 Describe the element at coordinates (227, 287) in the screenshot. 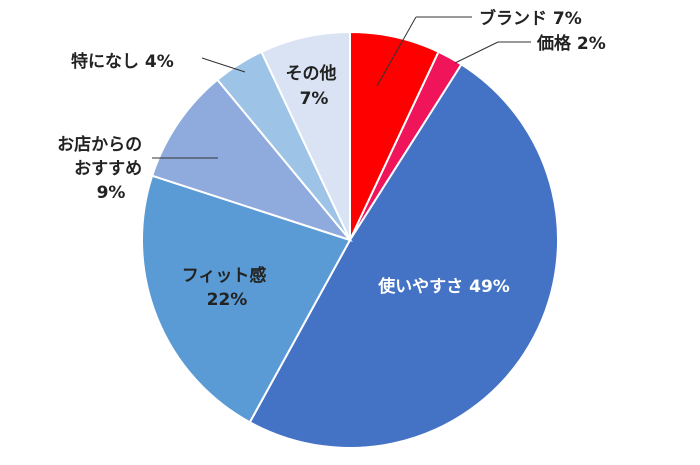

I see `slice-label-fit: フィット感 22%` at that location.